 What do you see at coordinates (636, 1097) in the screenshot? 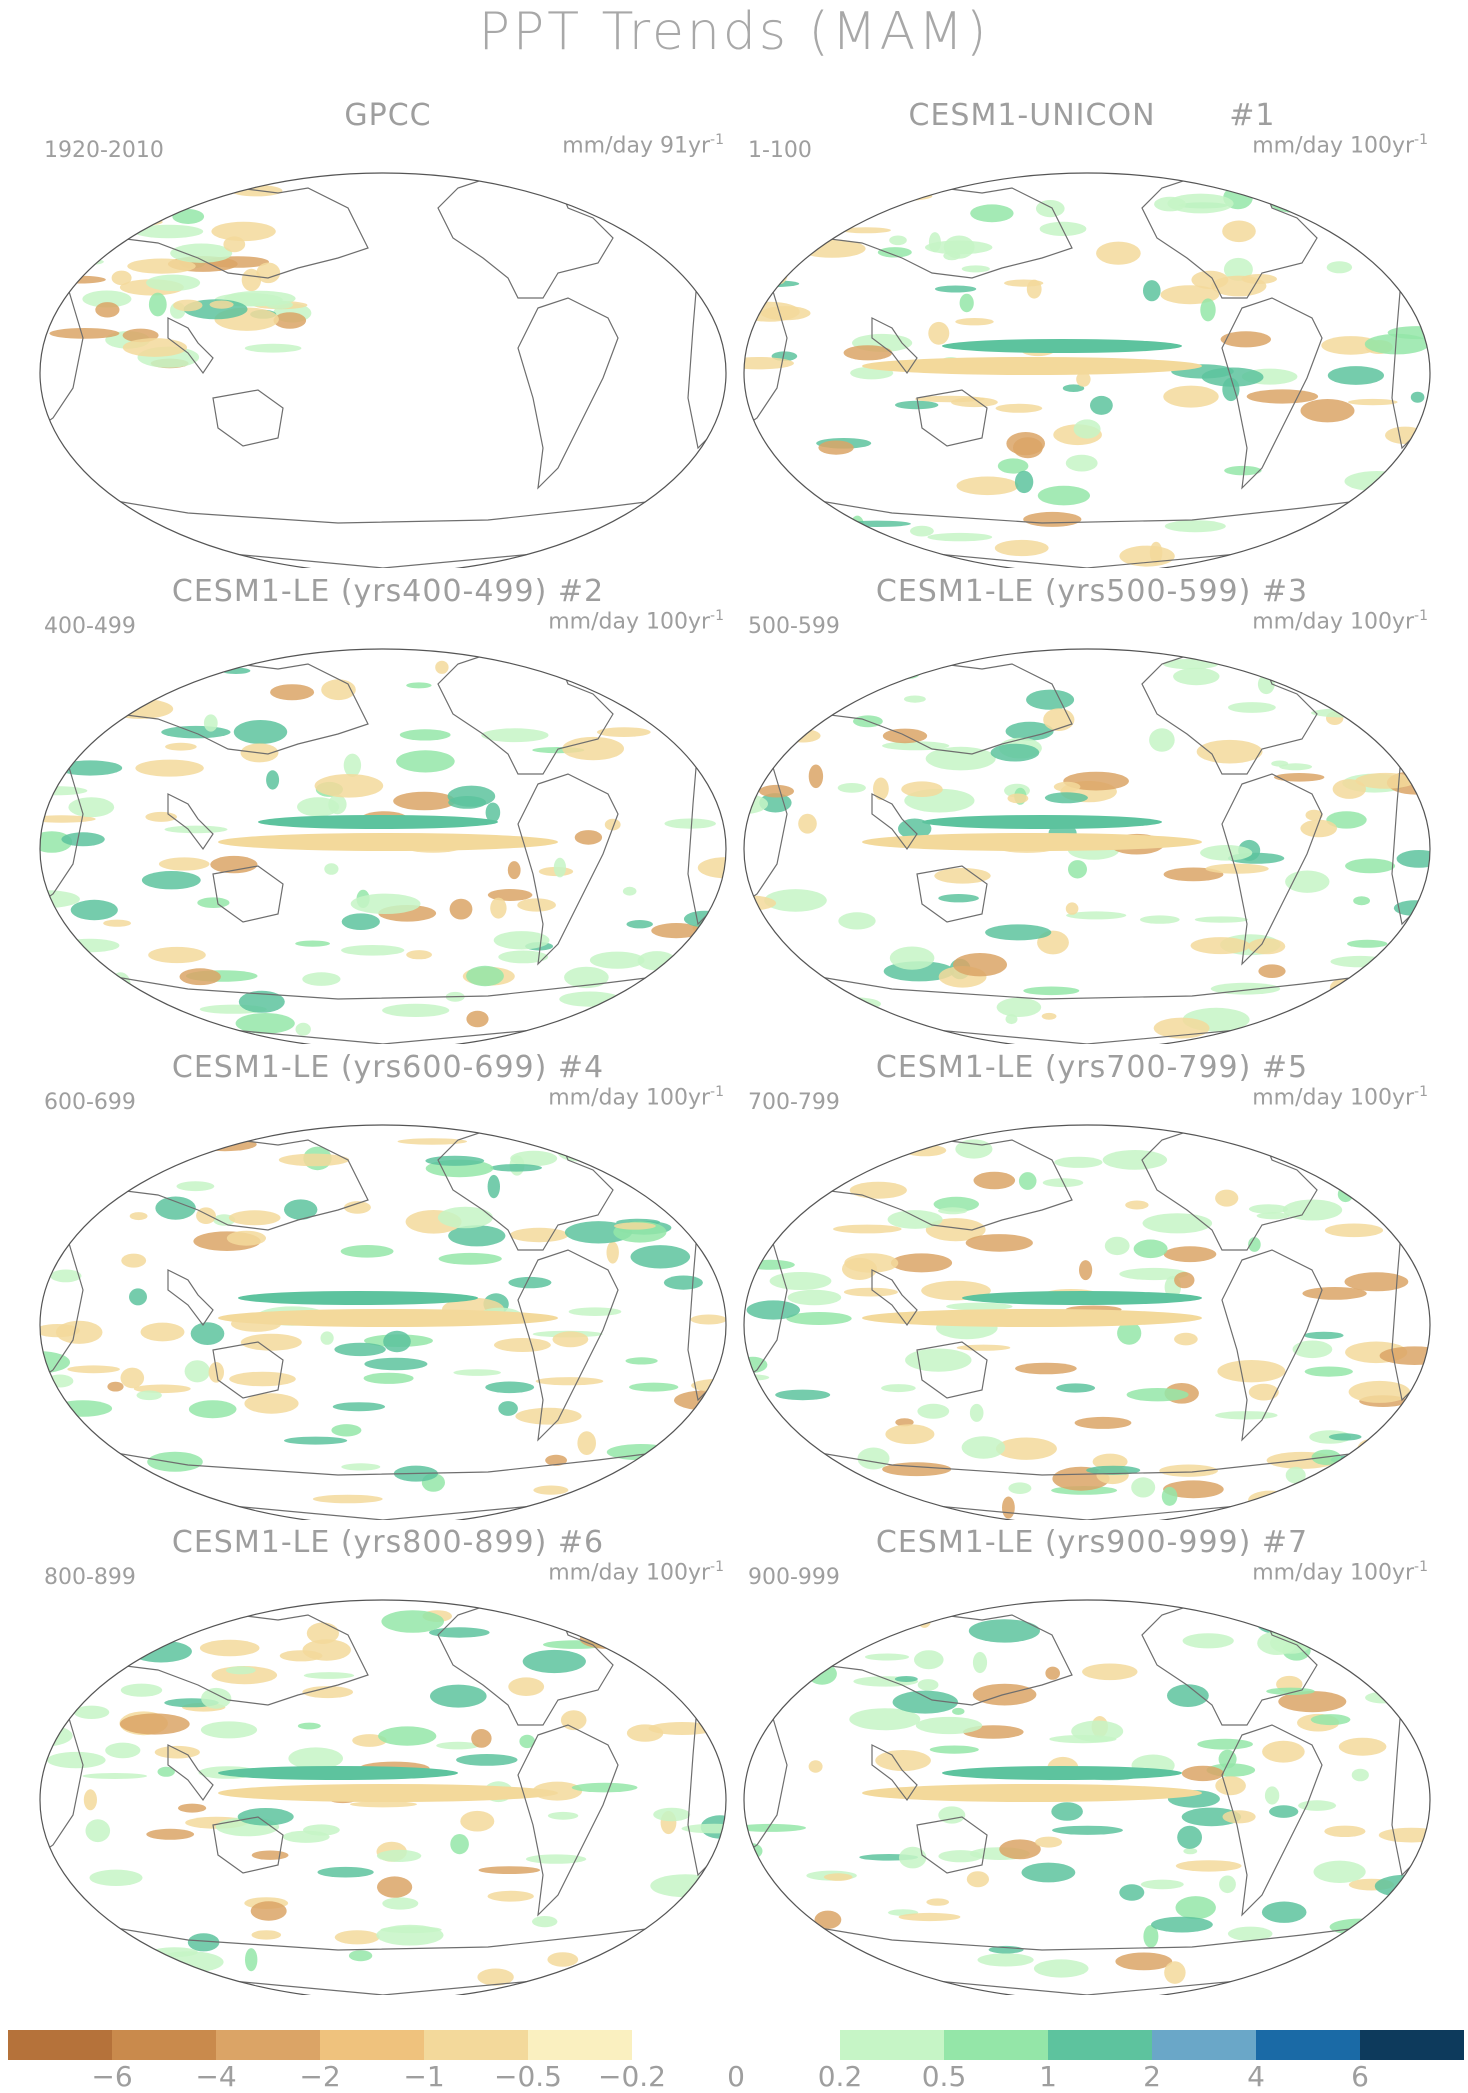
I see `panel-units: mm/day 100yr-1` at bounding box center [636, 1097].